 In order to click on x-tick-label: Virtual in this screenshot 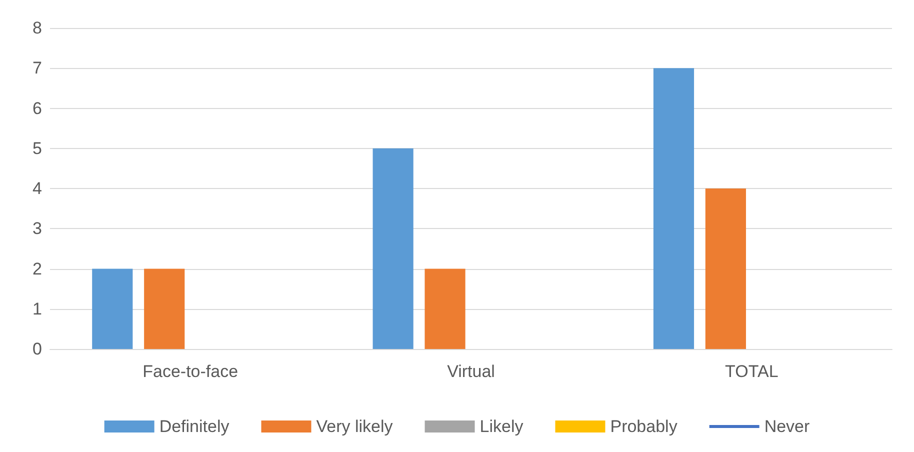, I will do `click(471, 371)`.